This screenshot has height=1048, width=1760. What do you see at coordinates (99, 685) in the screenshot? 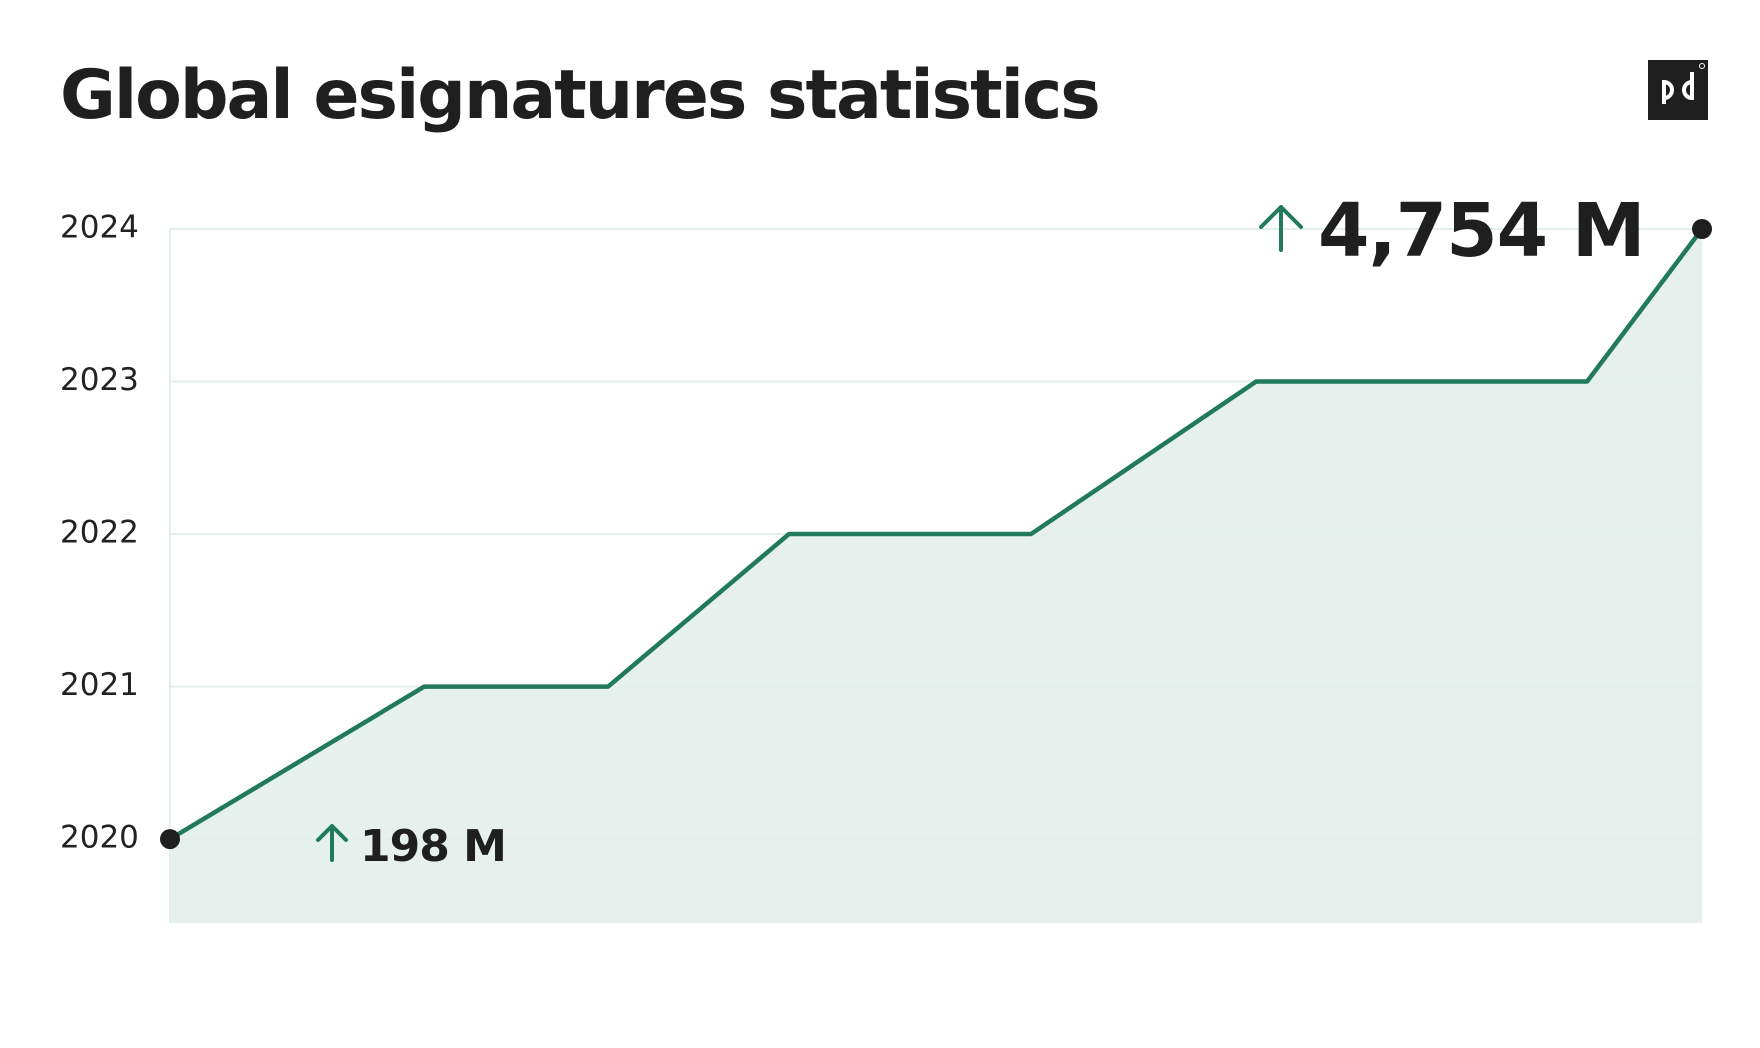
I see `y-tick-label: 2021` at bounding box center [99, 685].